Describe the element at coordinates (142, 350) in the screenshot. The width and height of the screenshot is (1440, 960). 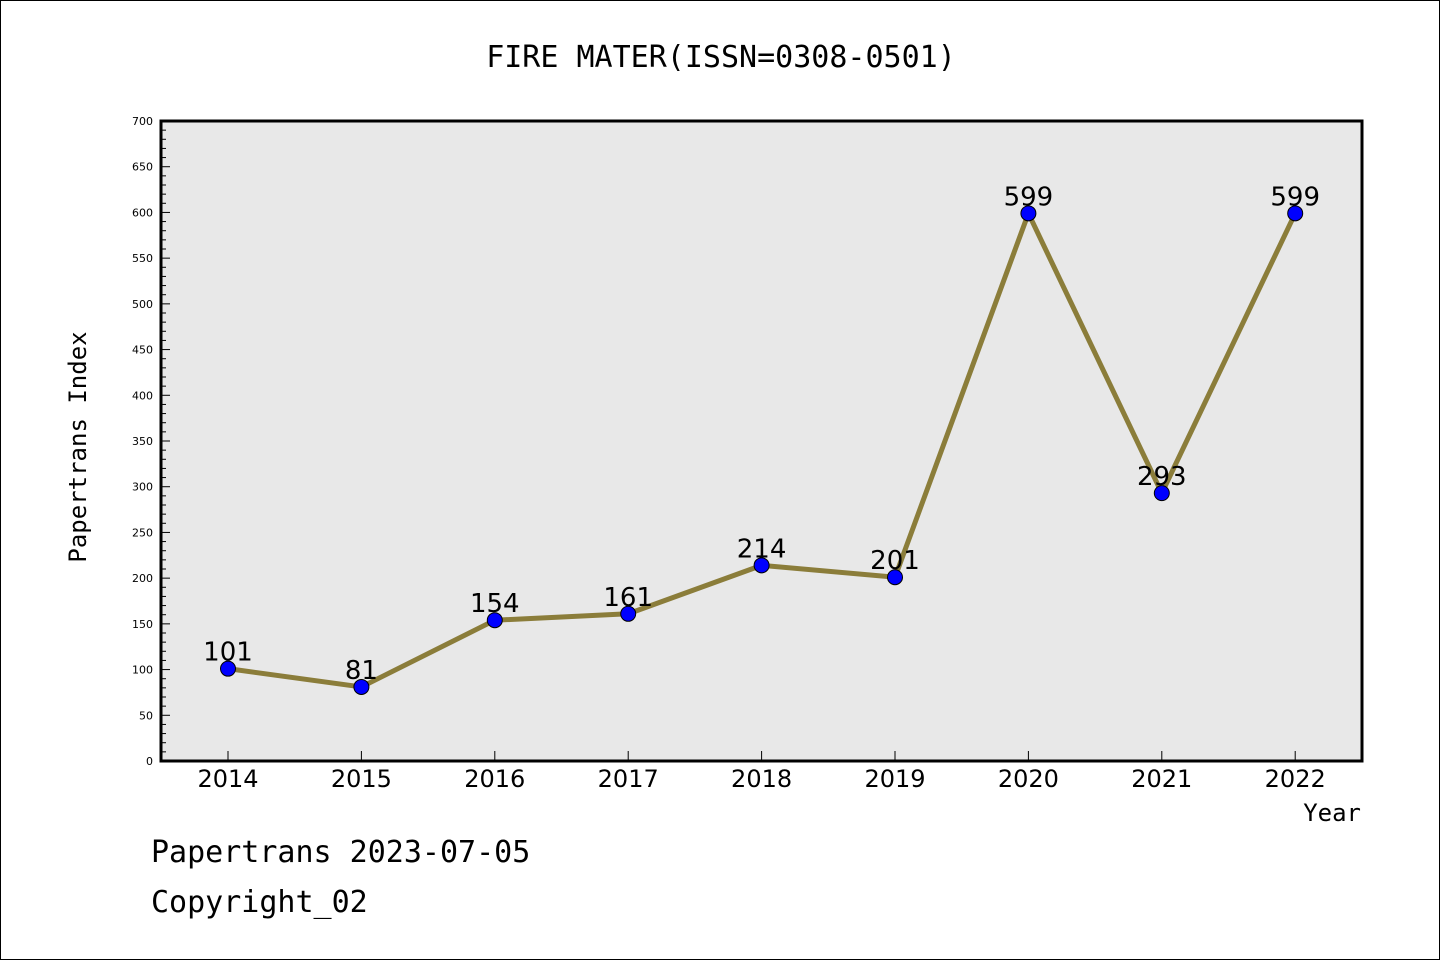
I see `y-tick-label: 450` at that location.